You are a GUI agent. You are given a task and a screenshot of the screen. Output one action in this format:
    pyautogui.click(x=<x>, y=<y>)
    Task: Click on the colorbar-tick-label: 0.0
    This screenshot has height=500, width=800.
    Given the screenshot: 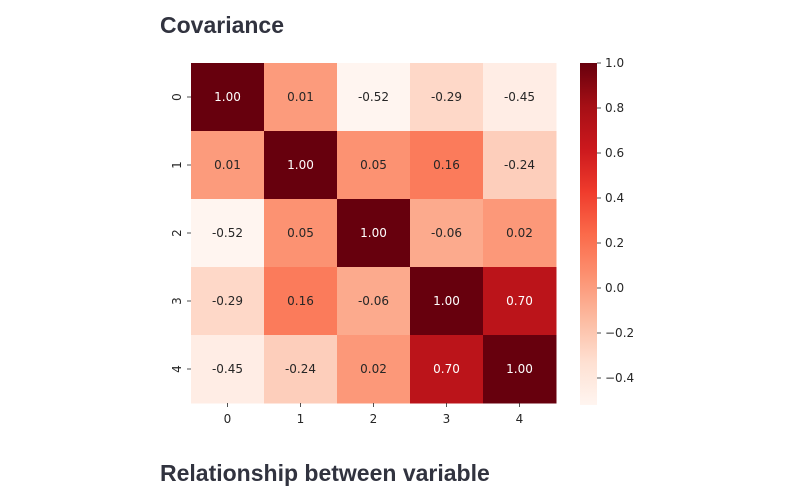 What is the action you would take?
    pyautogui.click(x=614, y=288)
    